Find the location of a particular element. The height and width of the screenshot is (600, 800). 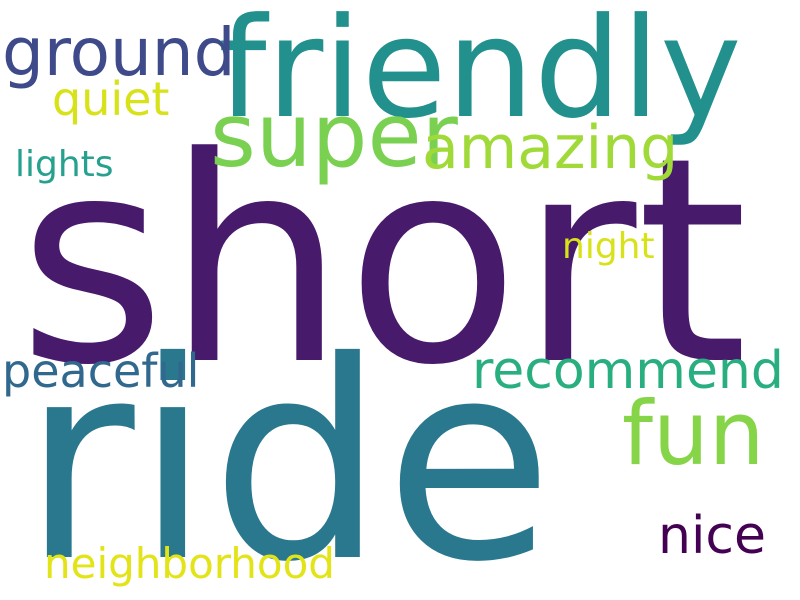

word-quiet: quiet is located at coordinates (111, 99).